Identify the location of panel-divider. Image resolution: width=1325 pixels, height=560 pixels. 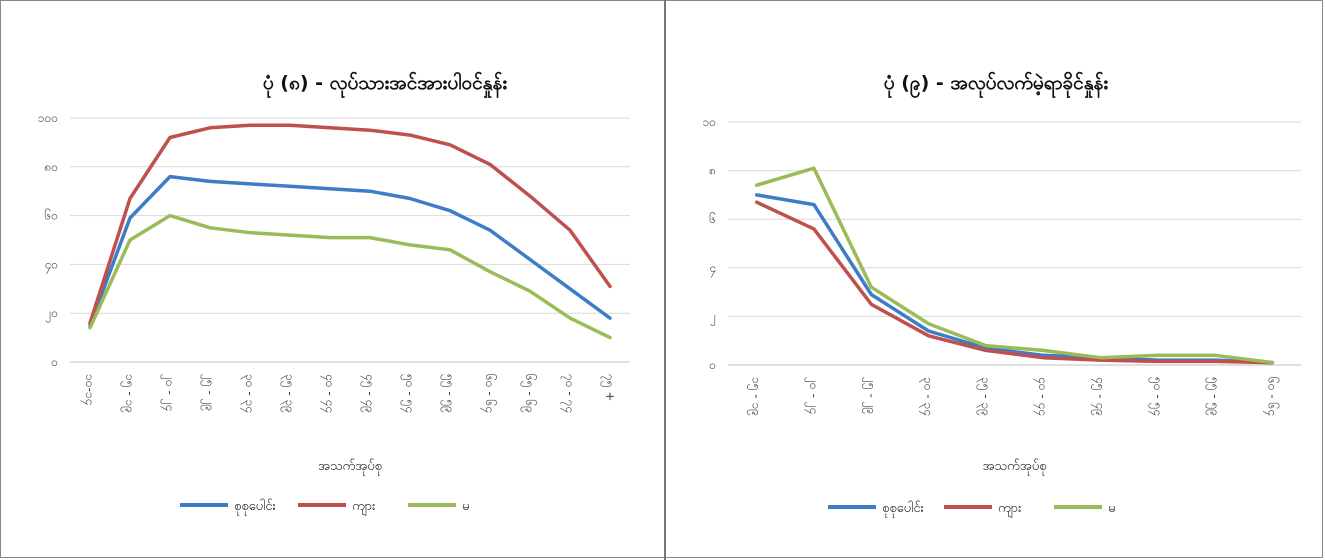
(665, 280).